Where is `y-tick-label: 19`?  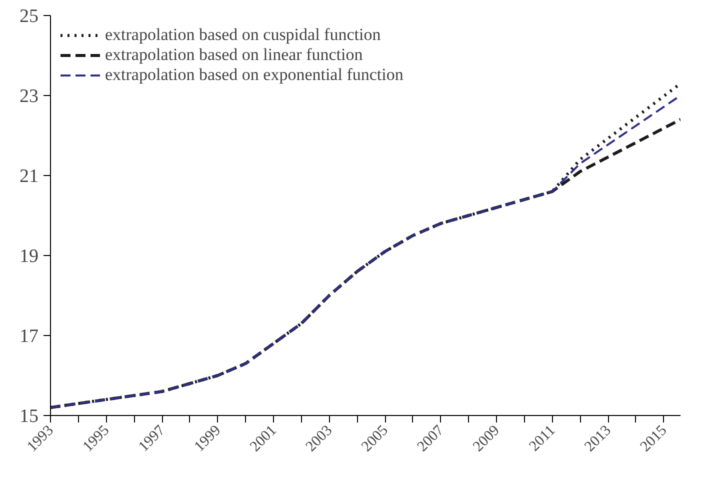 y-tick-label: 19 is located at coordinates (29, 256).